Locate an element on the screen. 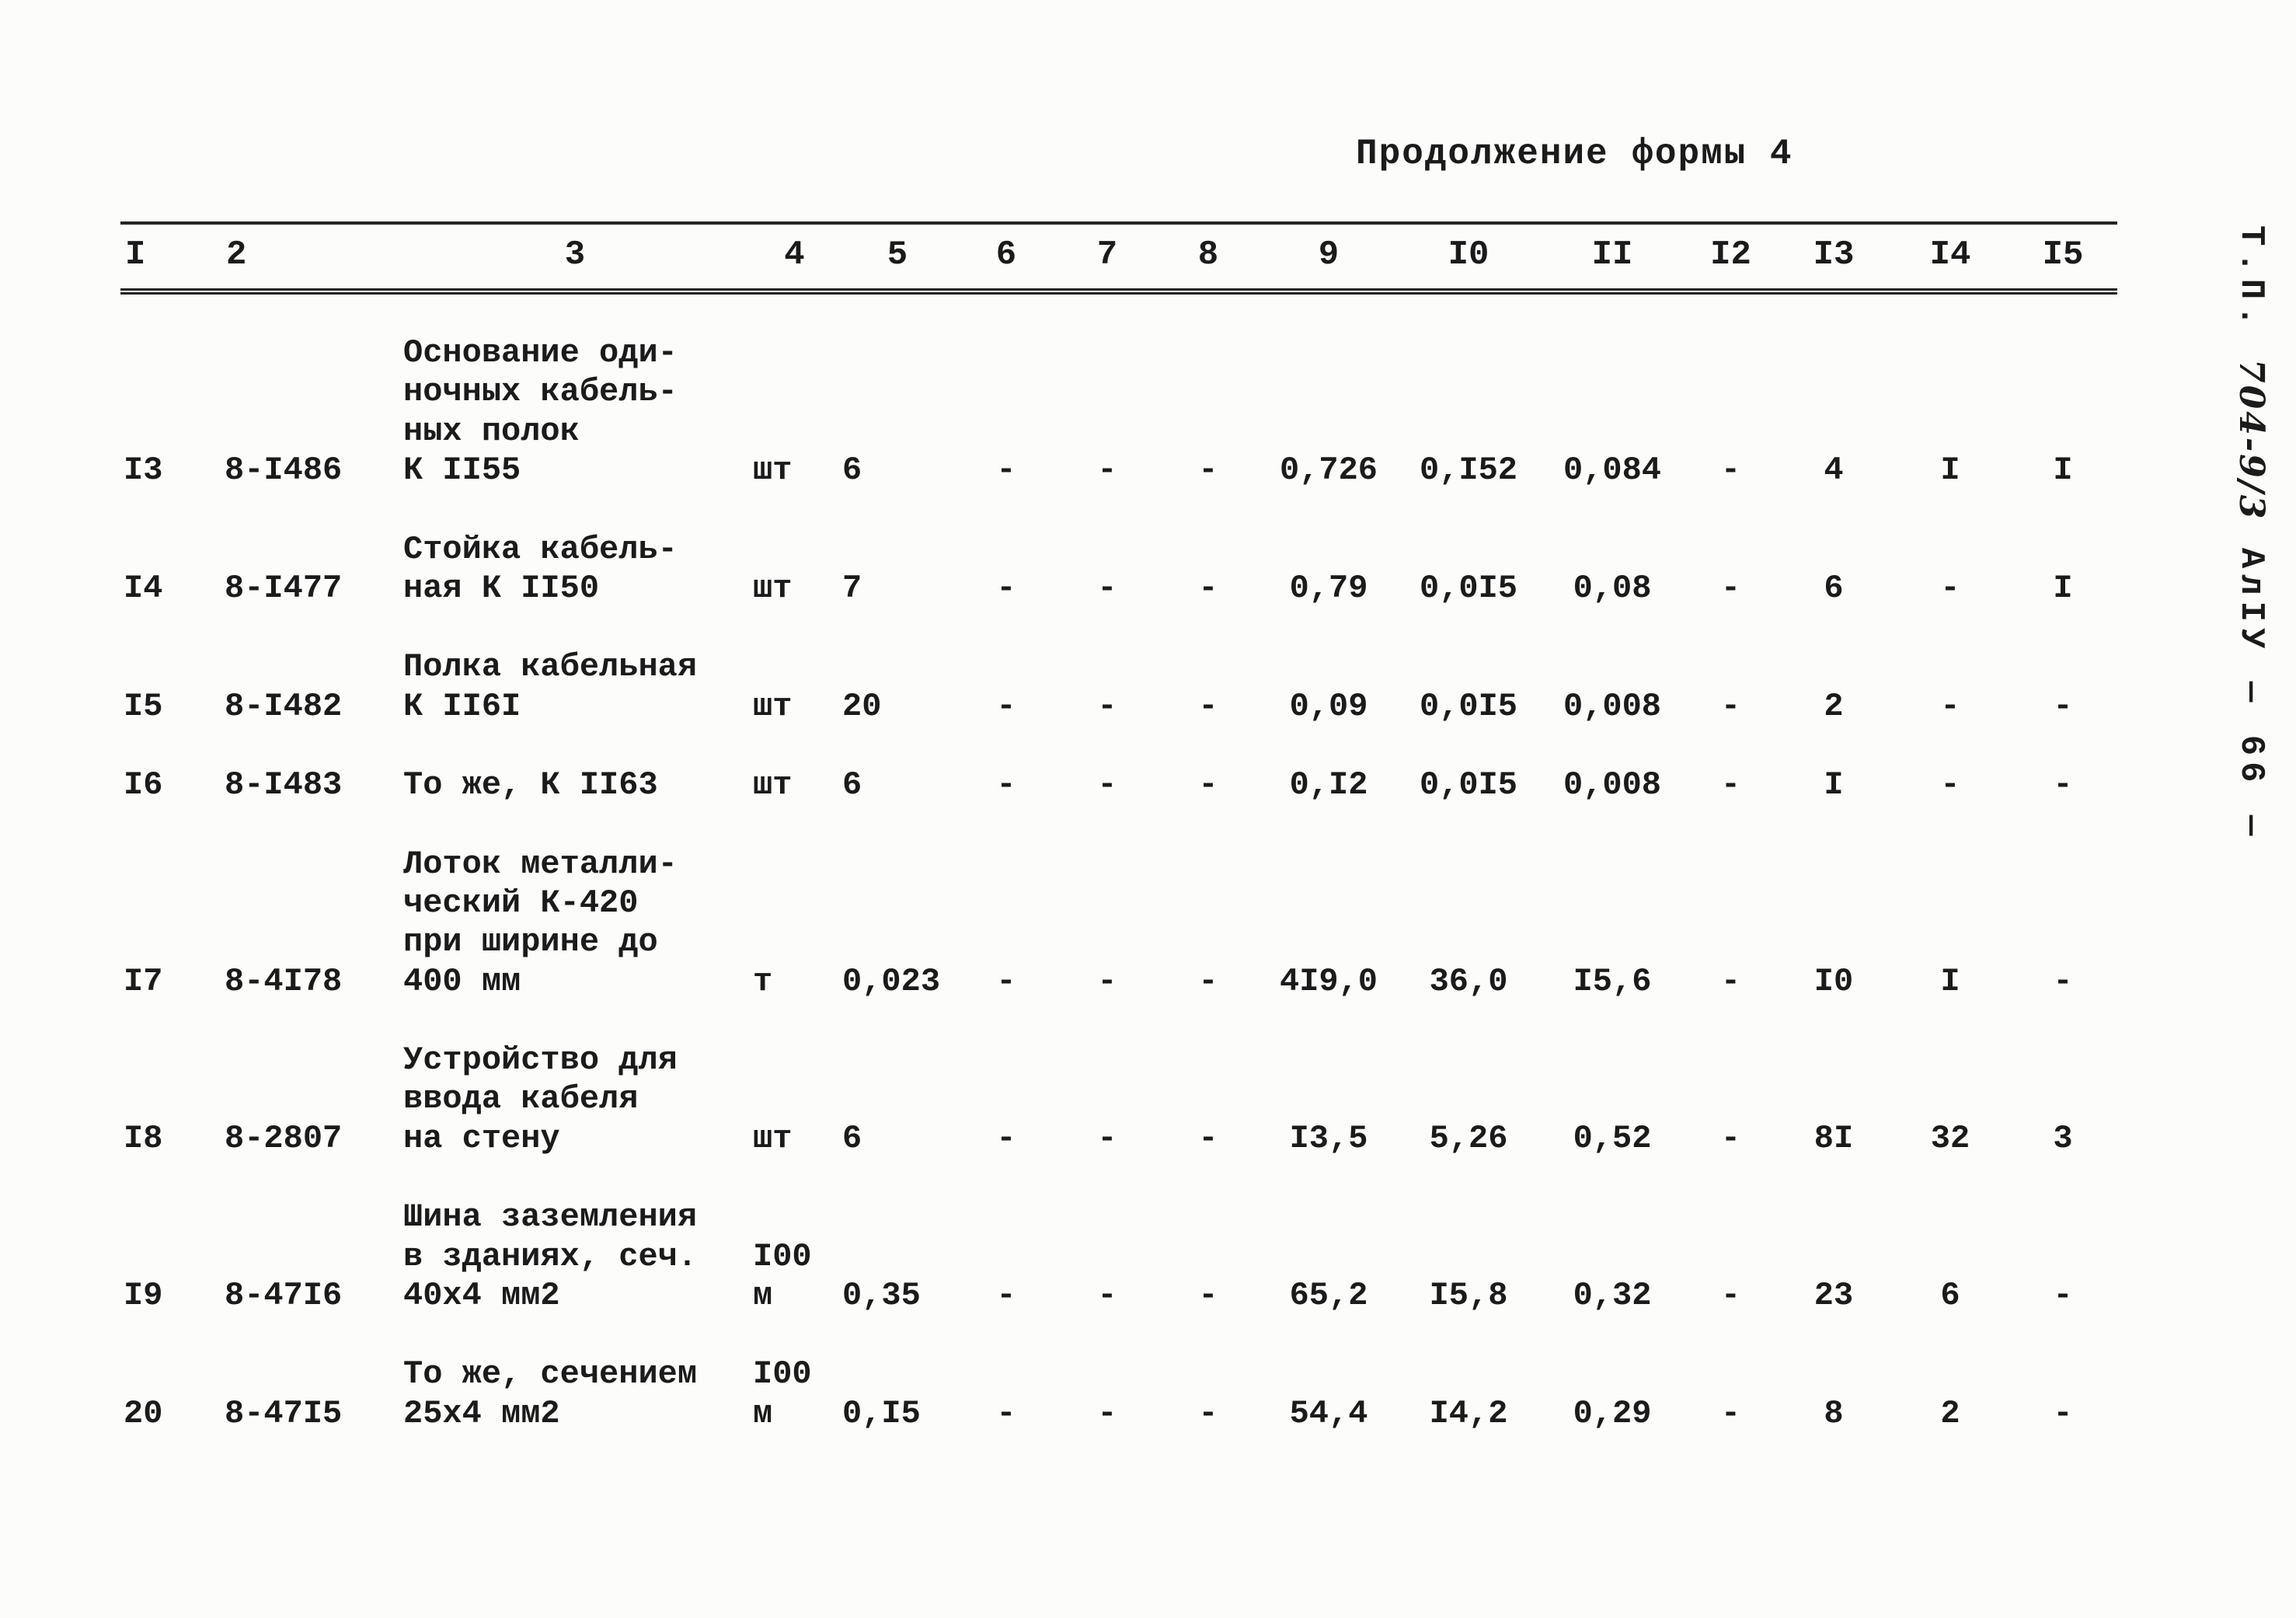 The height and width of the screenshot is (1618, 2296). table-cell: 0,29 is located at coordinates (1612, 1413).